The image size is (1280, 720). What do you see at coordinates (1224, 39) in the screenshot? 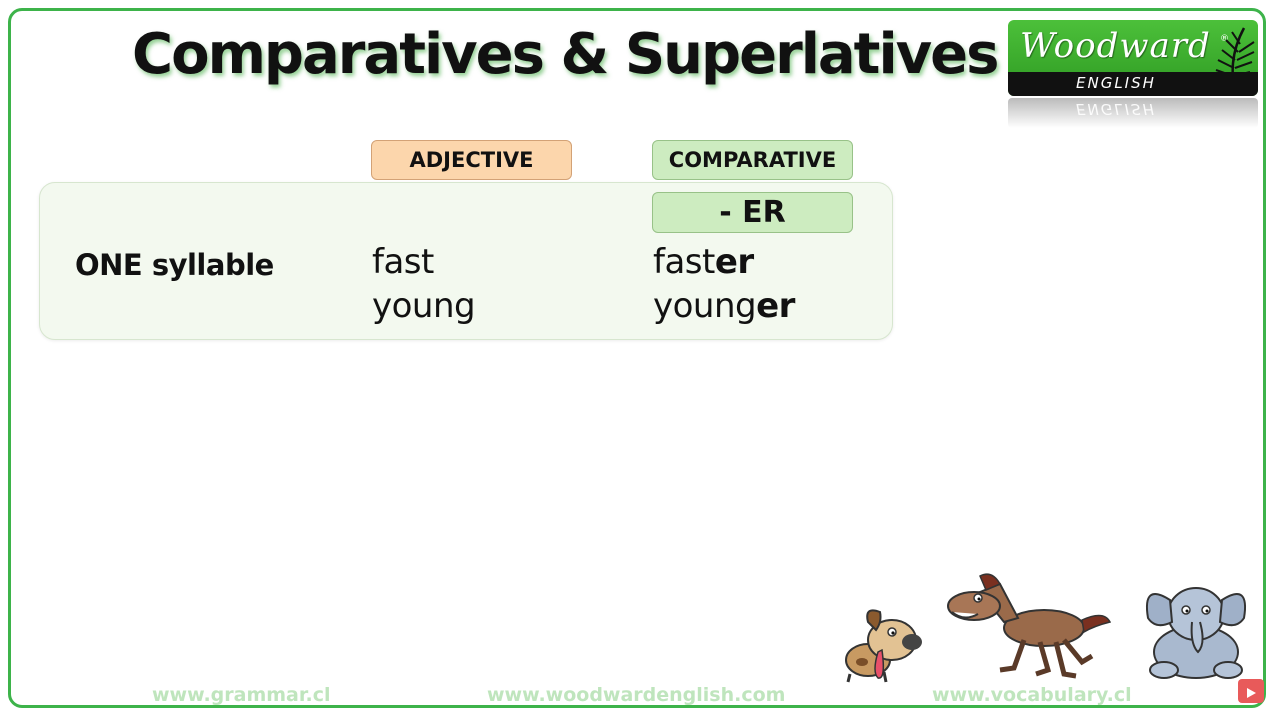
I see `logo-registered-mark: ®` at bounding box center [1224, 39].